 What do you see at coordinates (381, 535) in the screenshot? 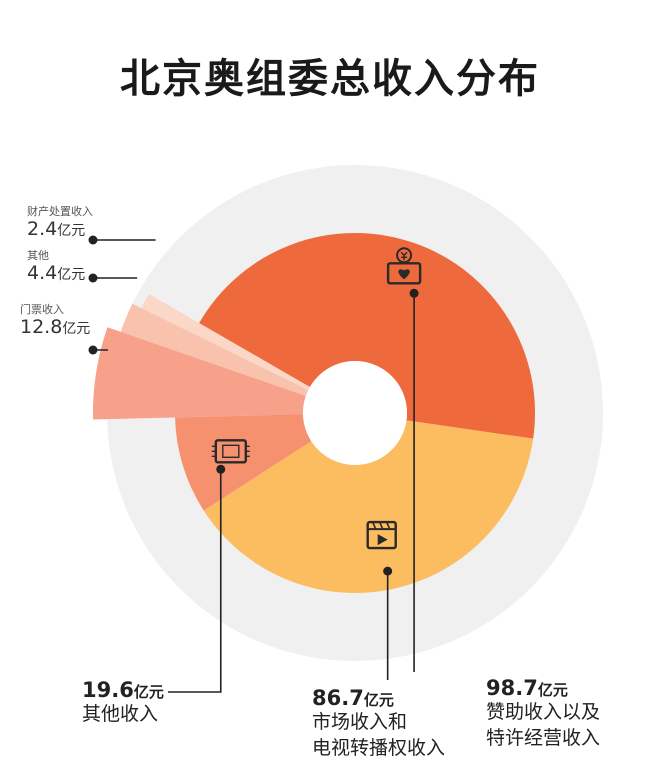
I see `video-play-icon` at bounding box center [381, 535].